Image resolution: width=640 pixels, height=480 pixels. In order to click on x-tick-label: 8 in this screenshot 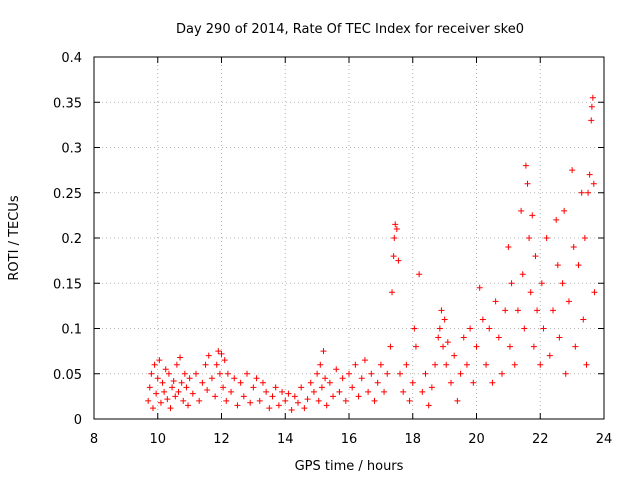, I will do `click(94, 439)`.